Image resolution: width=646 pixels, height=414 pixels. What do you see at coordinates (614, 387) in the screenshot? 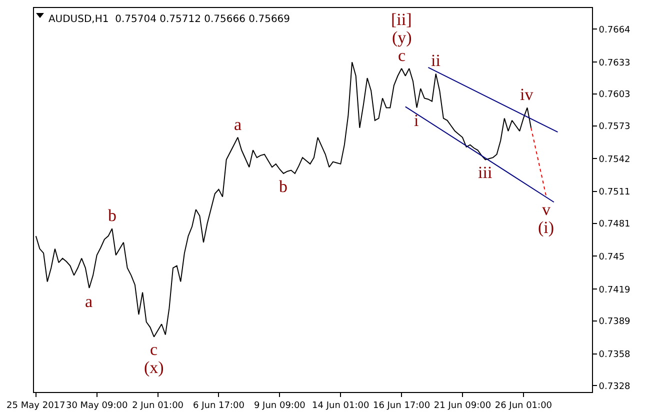
I see `y-tick-label: 0.7328` at bounding box center [614, 387].